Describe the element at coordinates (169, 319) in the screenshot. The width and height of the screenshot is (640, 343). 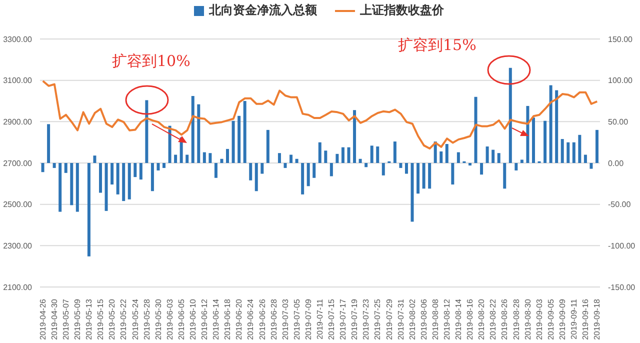
I see `x-tick-label: 2019-06-03` at that location.